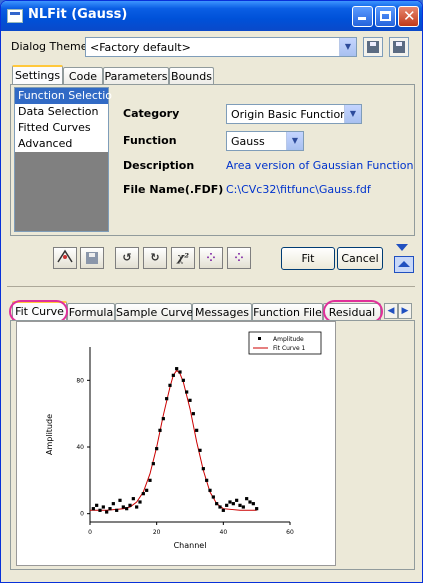  Describe the element at coordinates (405, 311) in the screenshot. I see `tab-scroll-right-icon: ▶` at that location.